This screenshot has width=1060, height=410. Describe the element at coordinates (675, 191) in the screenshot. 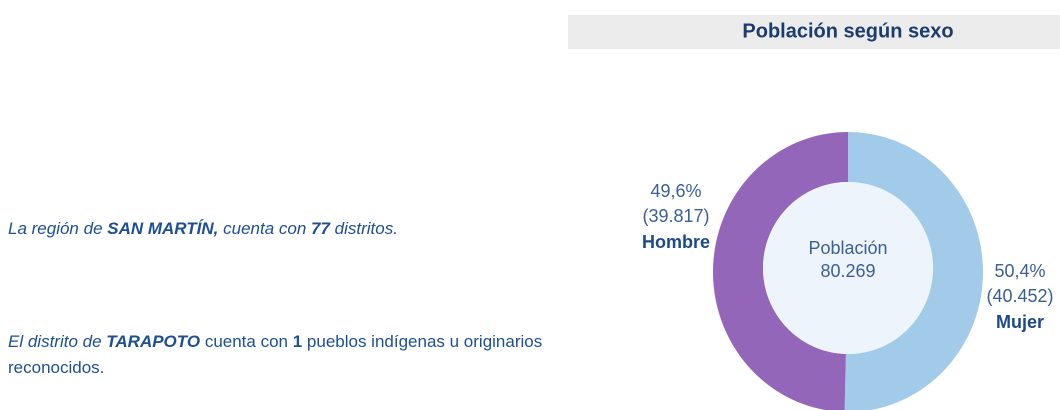

I see `value-label: 49,6%` at that location.